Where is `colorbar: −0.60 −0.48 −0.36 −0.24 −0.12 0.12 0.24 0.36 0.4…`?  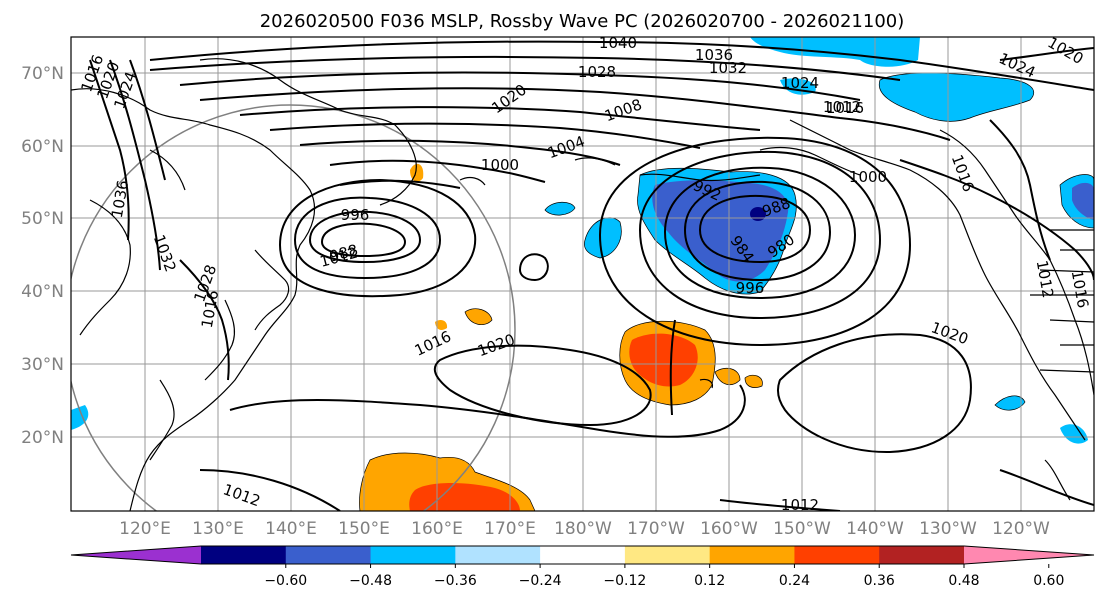
colorbar: −0.60 −0.48 −0.36 −0.24 −0.12 0.12 0.24 0.36 0.4… is located at coordinates (582, 567).